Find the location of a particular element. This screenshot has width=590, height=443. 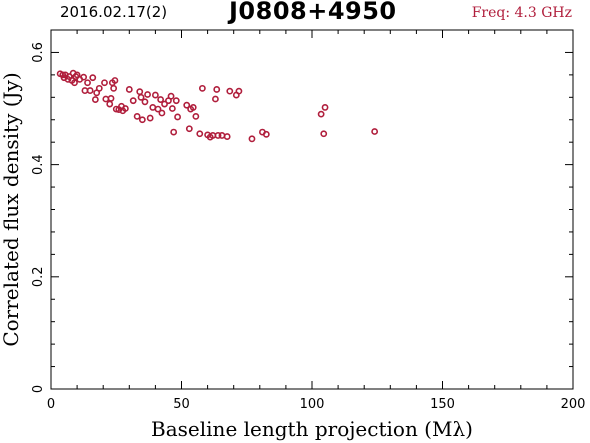

x-tick-label: 100 is located at coordinates (312, 404).